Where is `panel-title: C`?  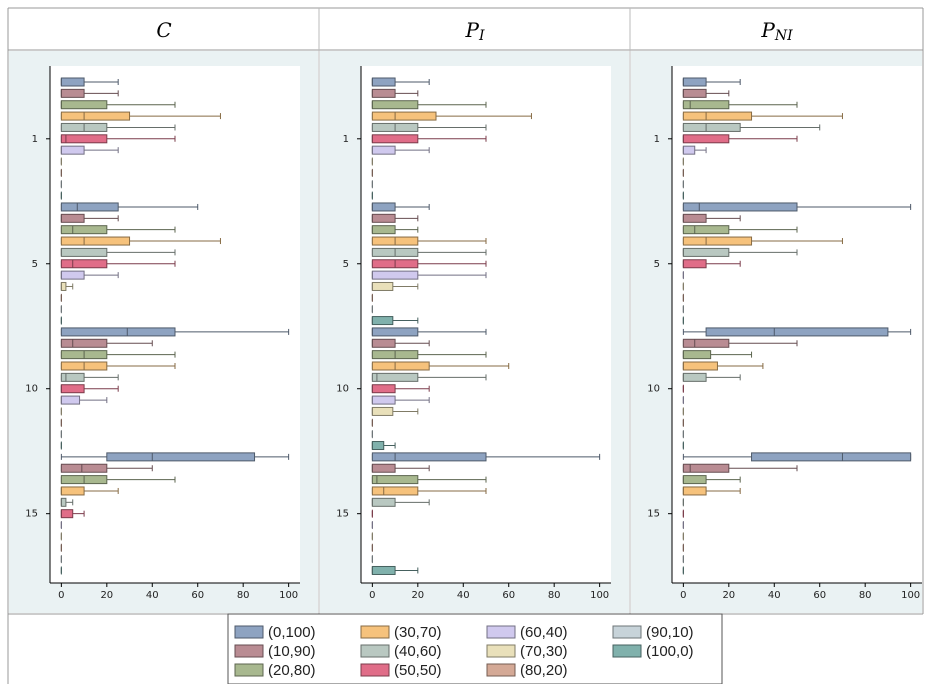 panel-title: C is located at coordinates (163, 30).